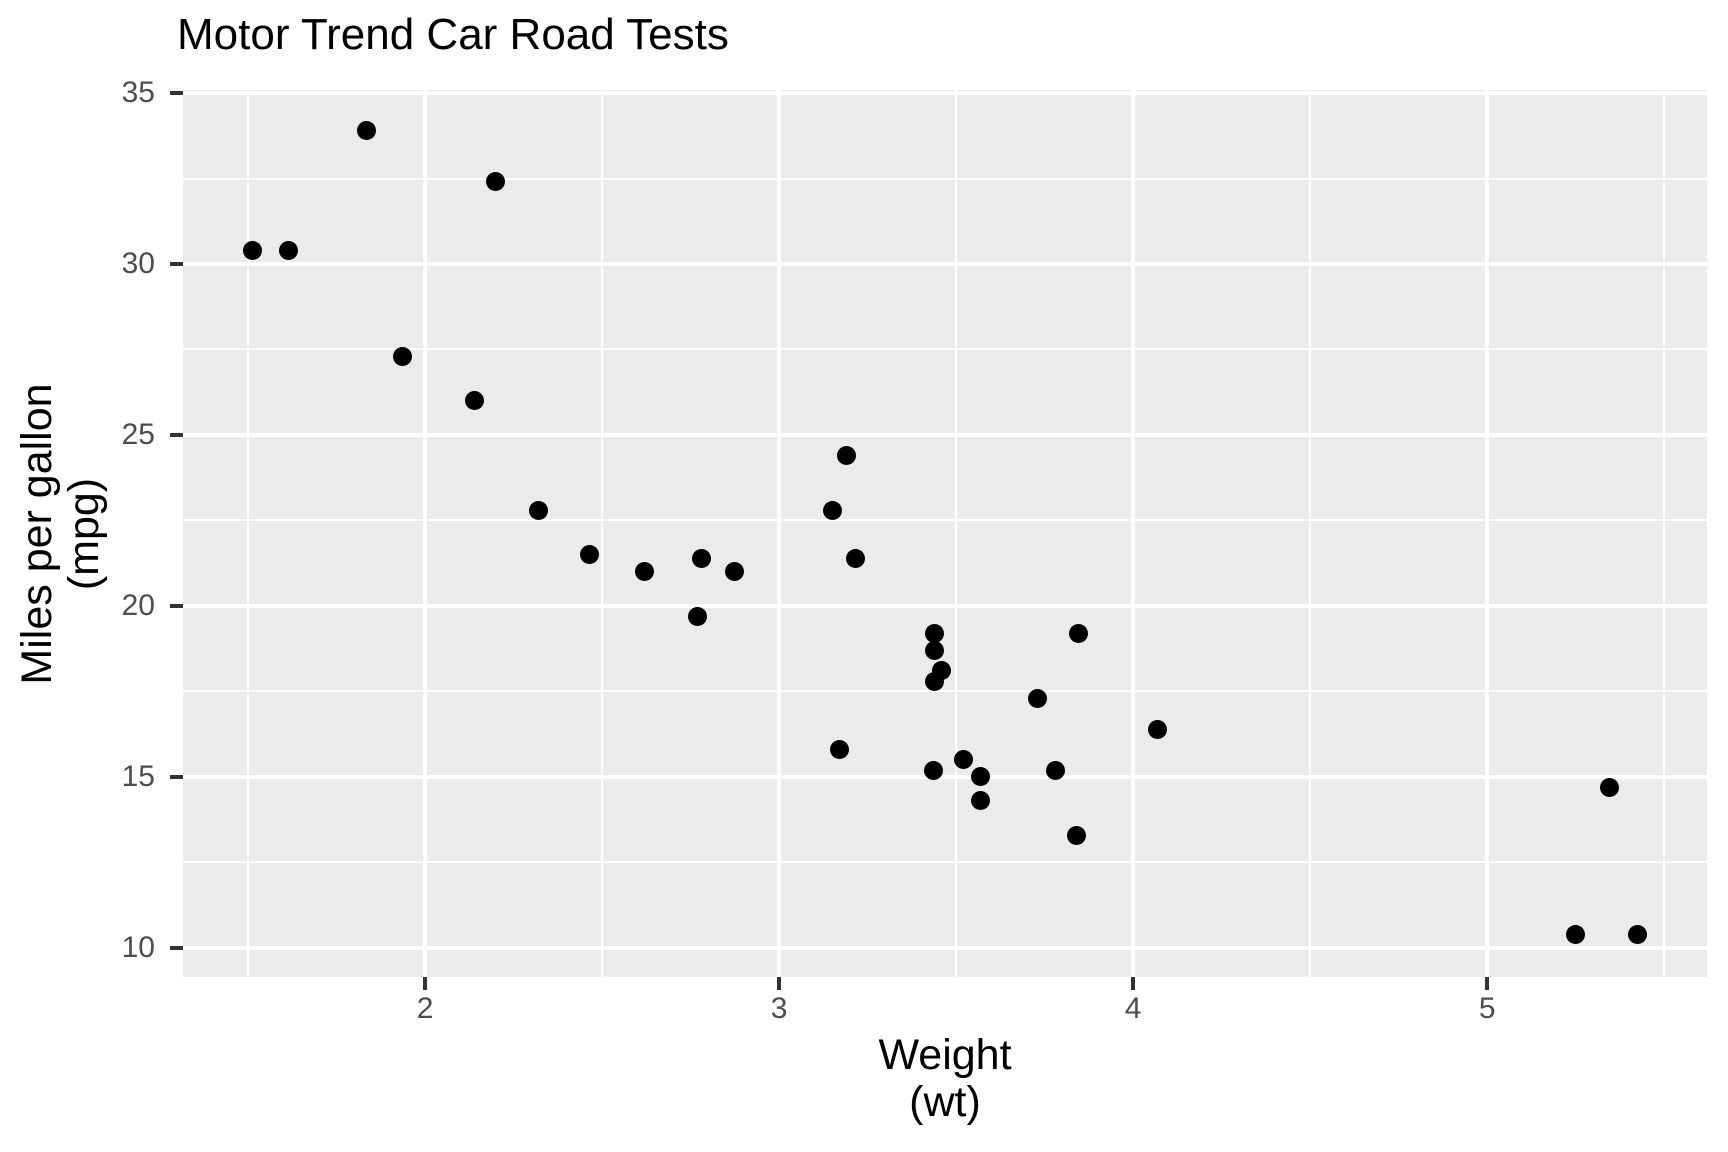 Image resolution: width=1728 pixels, height=1152 pixels. I want to click on y-axis-tick-label: 25, so click(138, 434).